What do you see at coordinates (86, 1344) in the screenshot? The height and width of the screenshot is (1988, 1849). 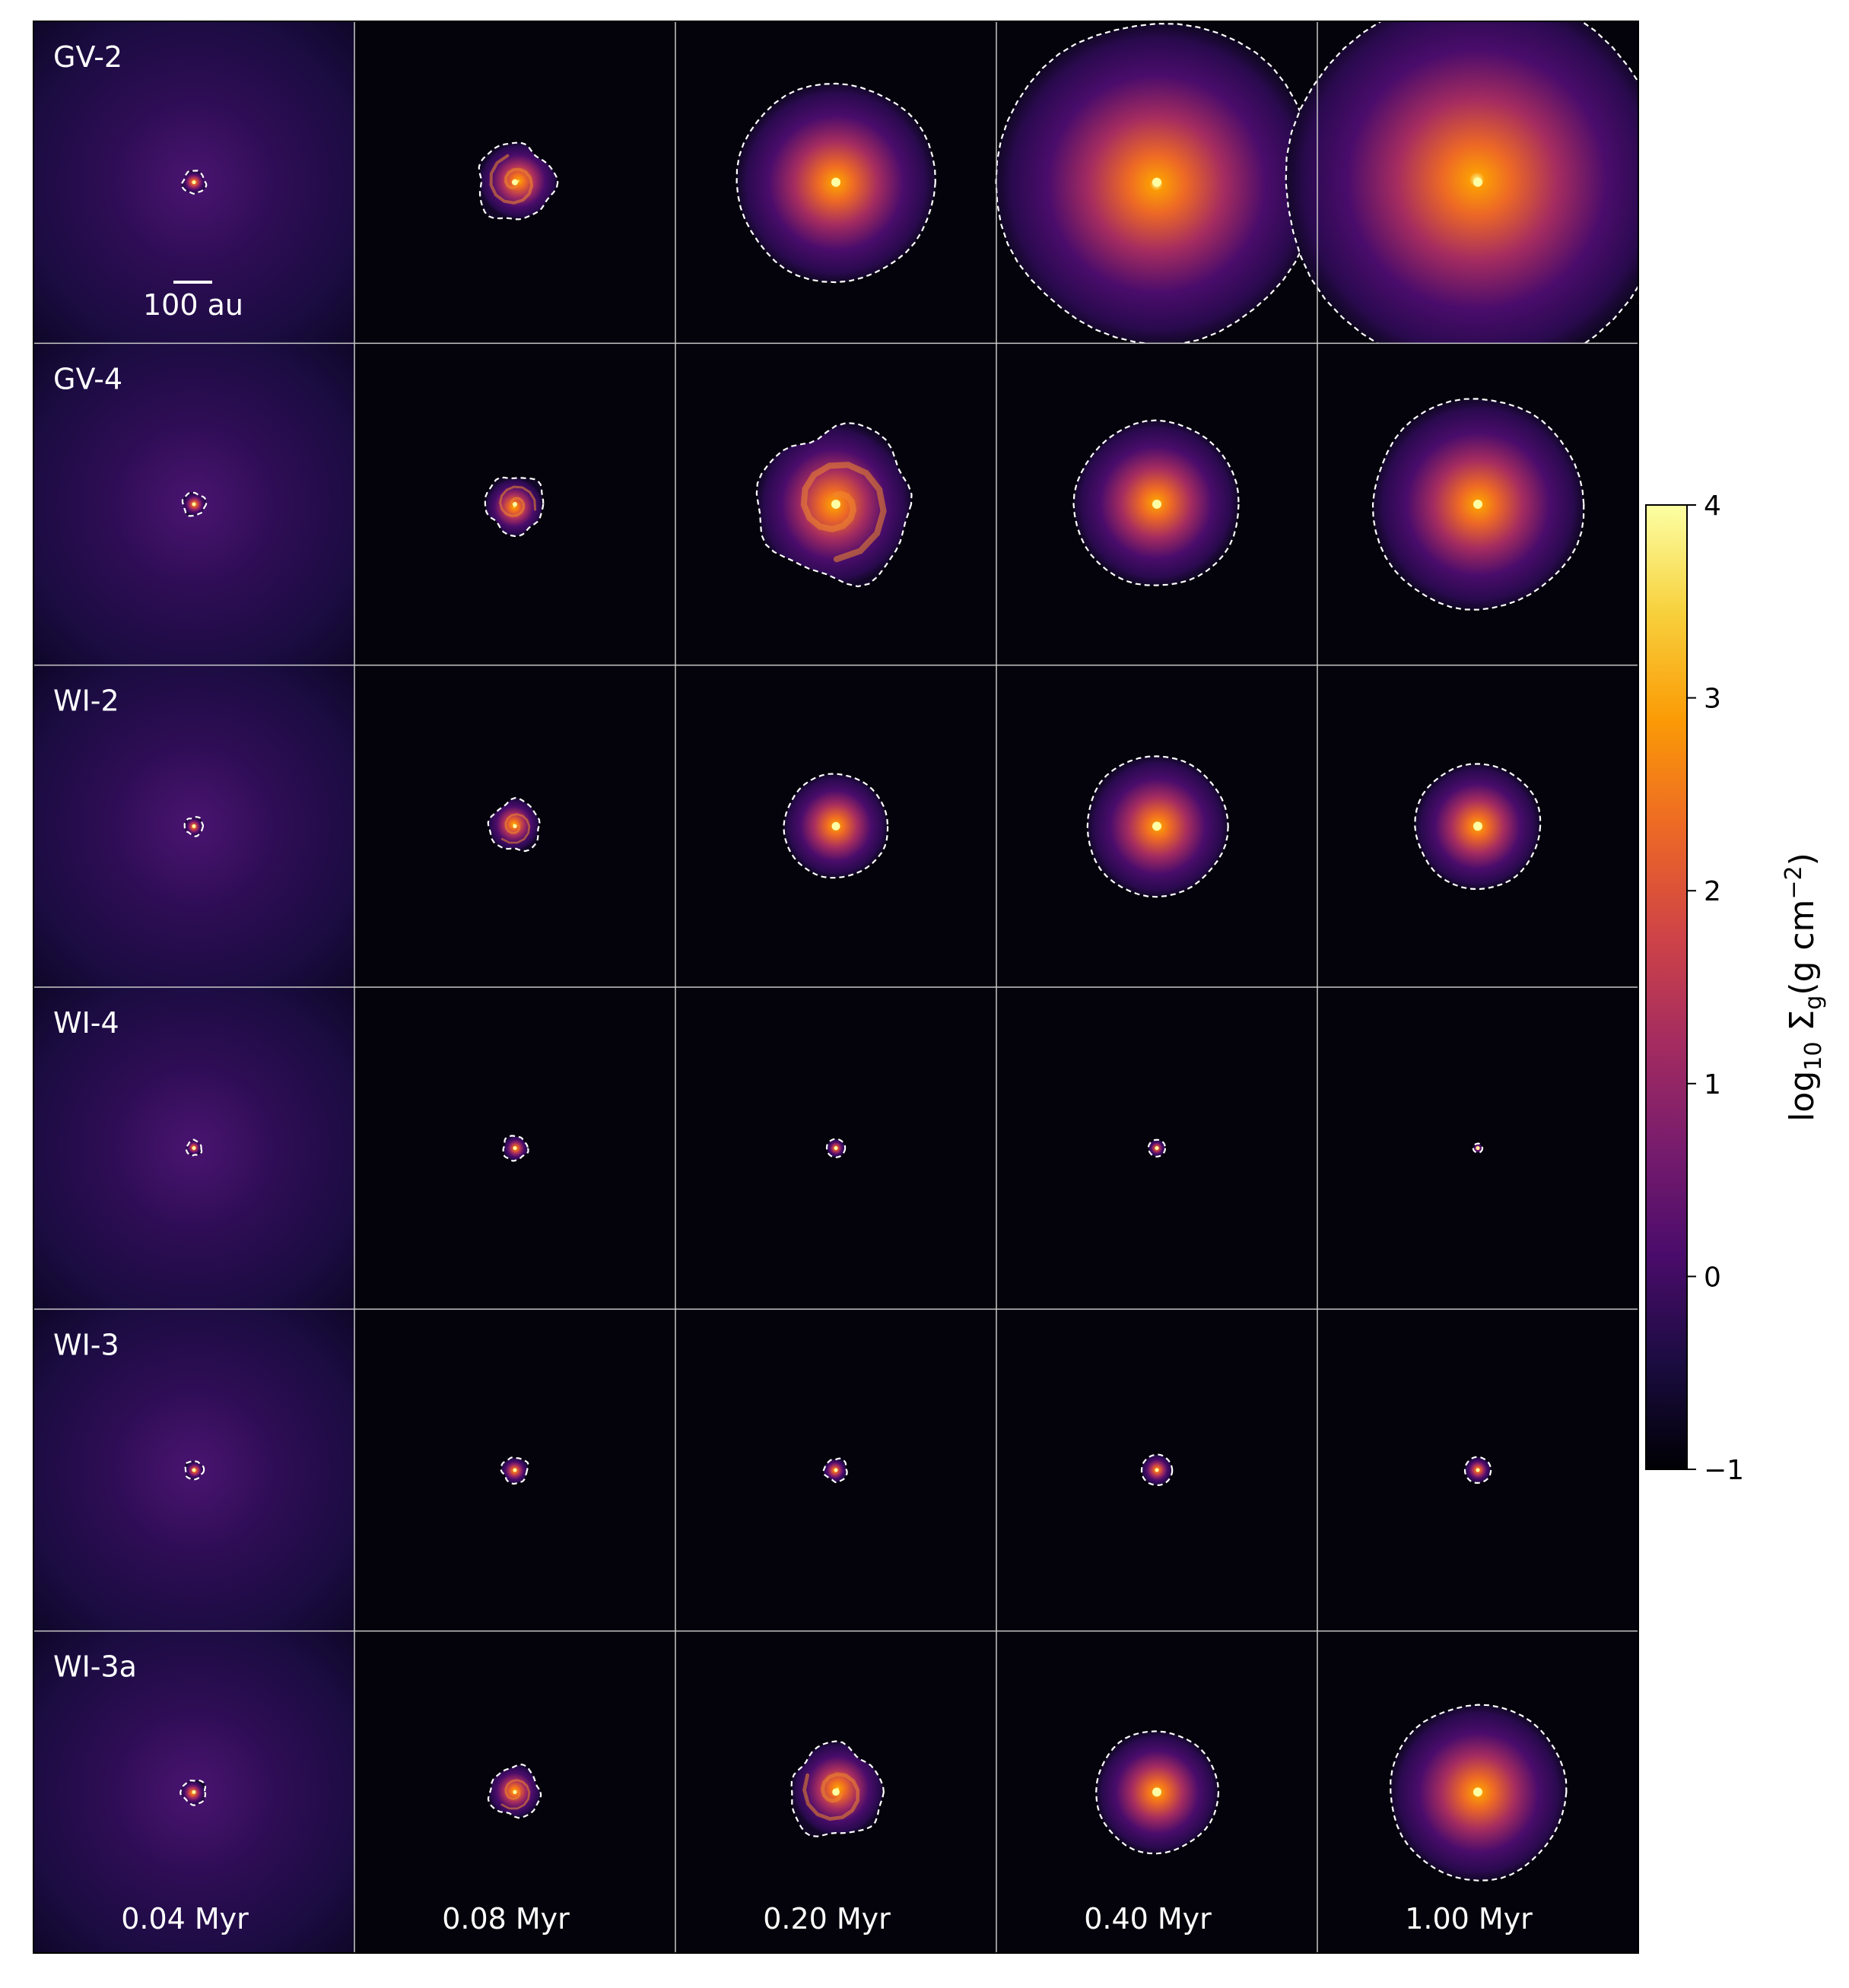 I see `row-label: WI-3` at bounding box center [86, 1344].